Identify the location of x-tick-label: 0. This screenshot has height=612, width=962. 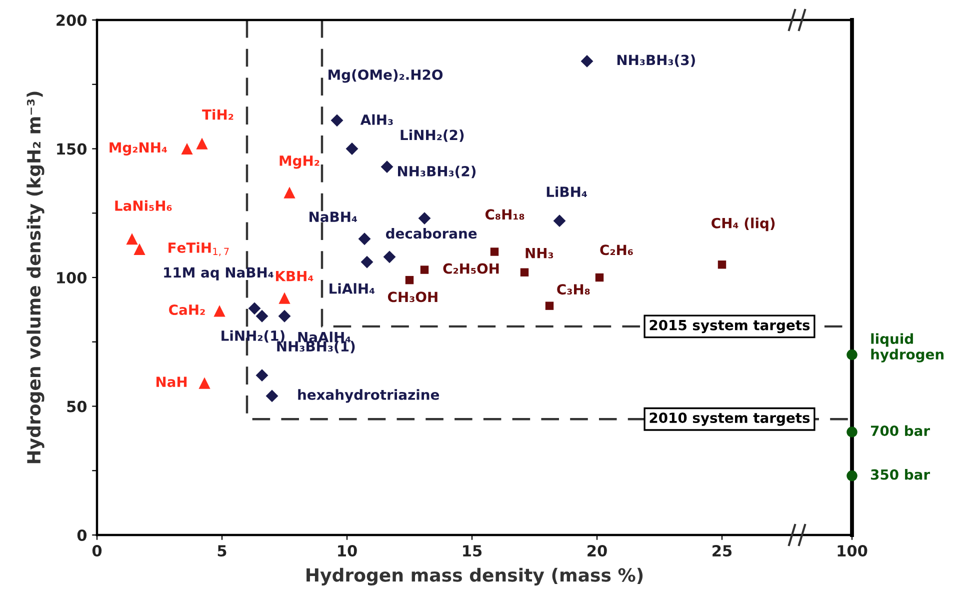
(97, 550).